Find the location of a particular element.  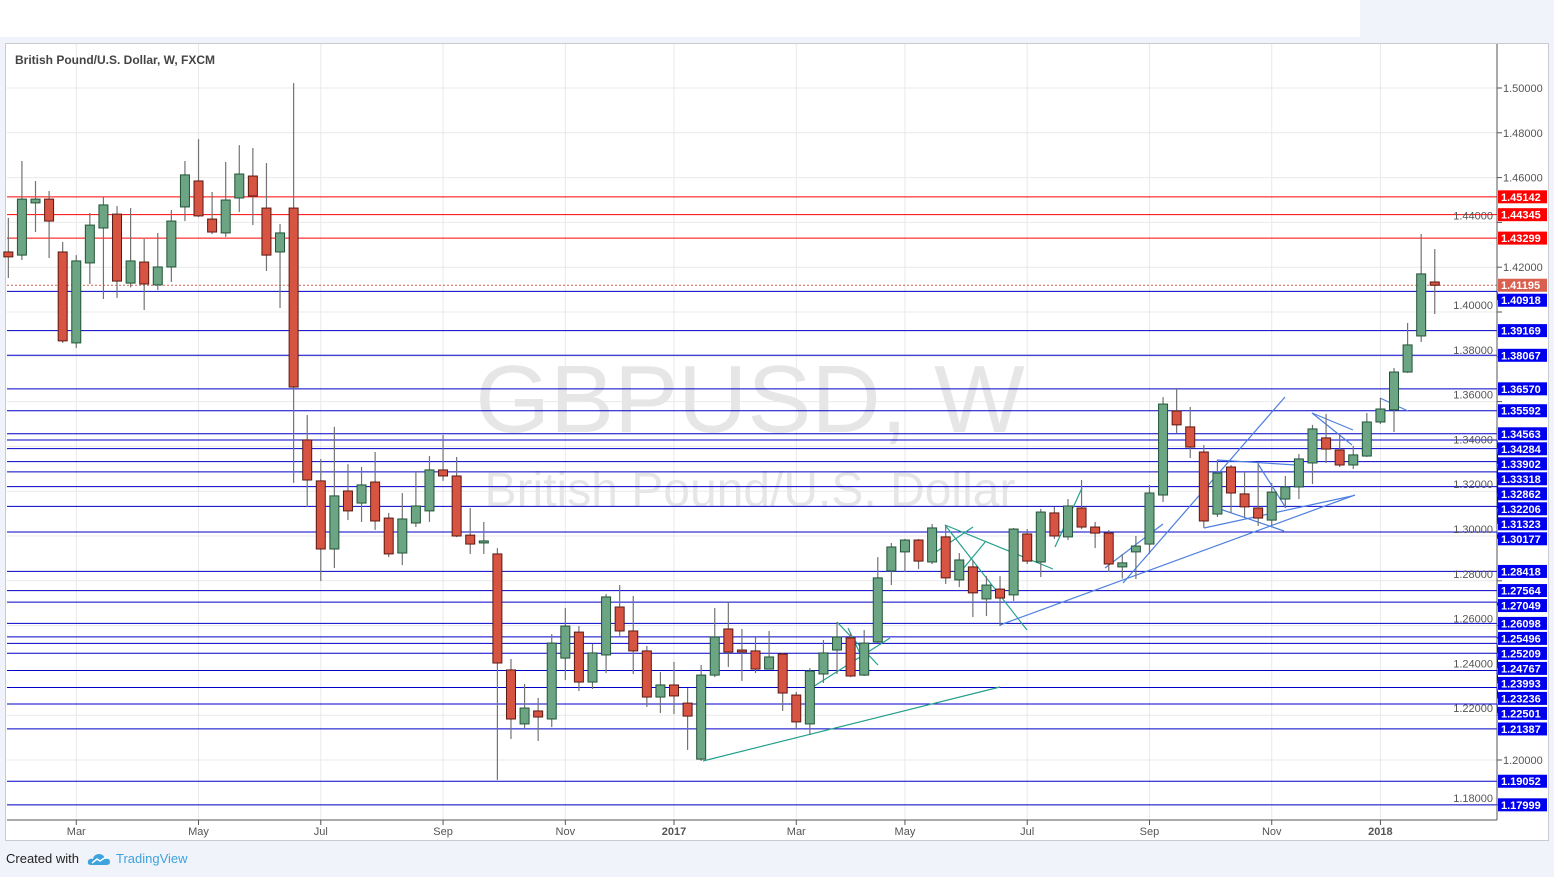

time-axis: Mar May Jul Sep Nov 2017 Mar May Jul Sep Nov 2018 is located at coordinates (730, 829).